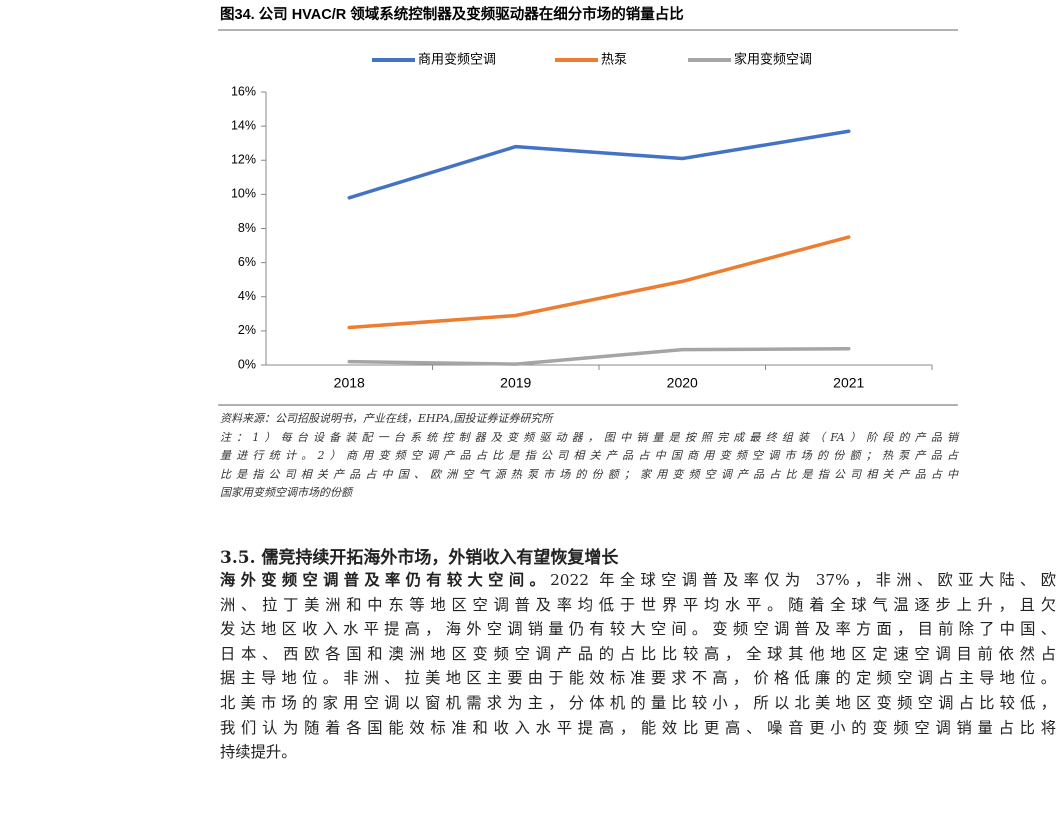  I want to click on x-tick-label: 2018, so click(349, 383).